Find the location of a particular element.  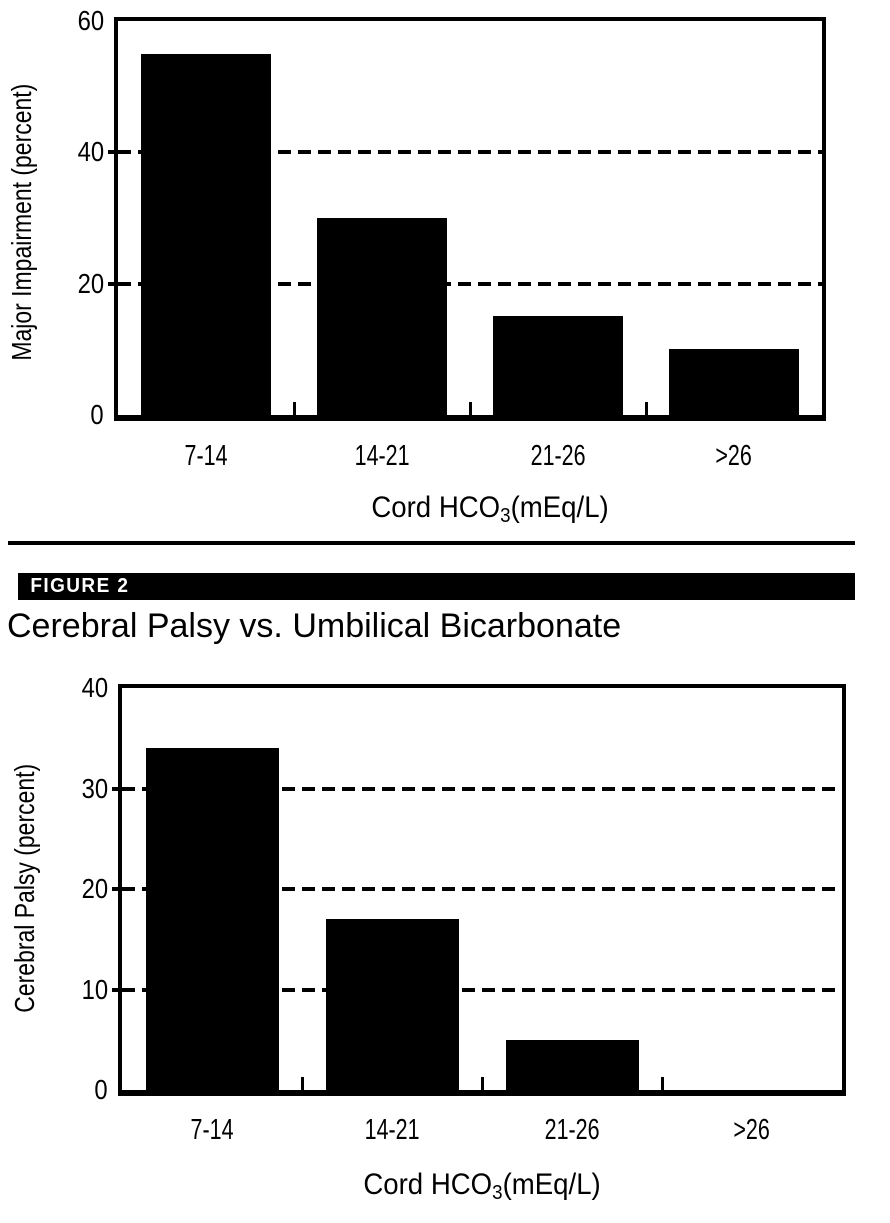

y-axis-title-text: Cerebral Palsy (percent) is located at coordinates (24, 888).